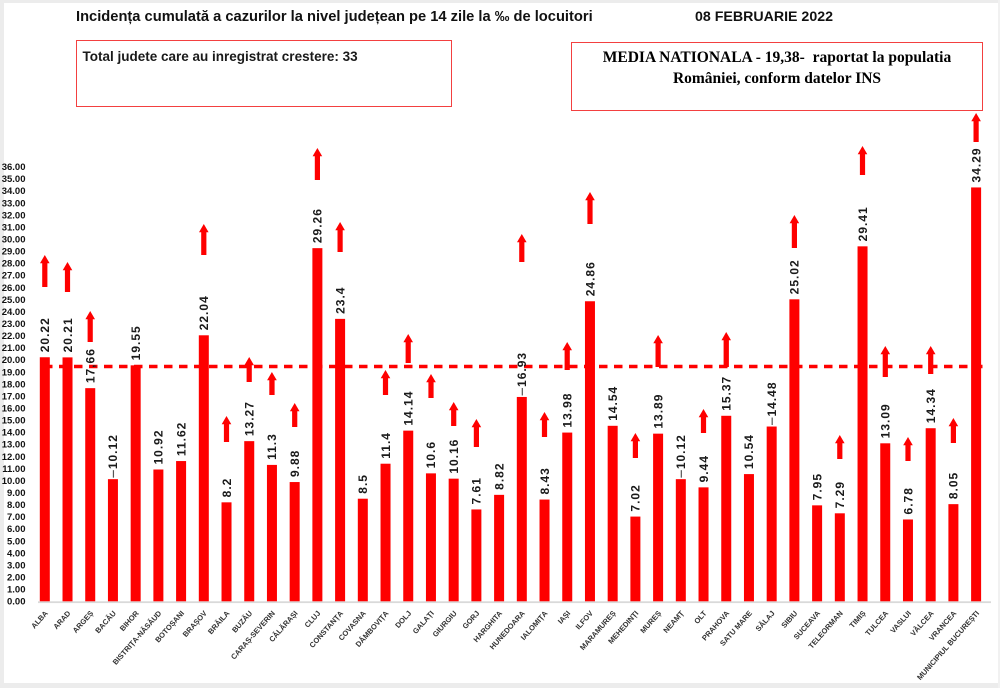 The image size is (1000, 688). What do you see at coordinates (613, 403) in the screenshot?
I see `svg-text: 14.54` at bounding box center [613, 403].